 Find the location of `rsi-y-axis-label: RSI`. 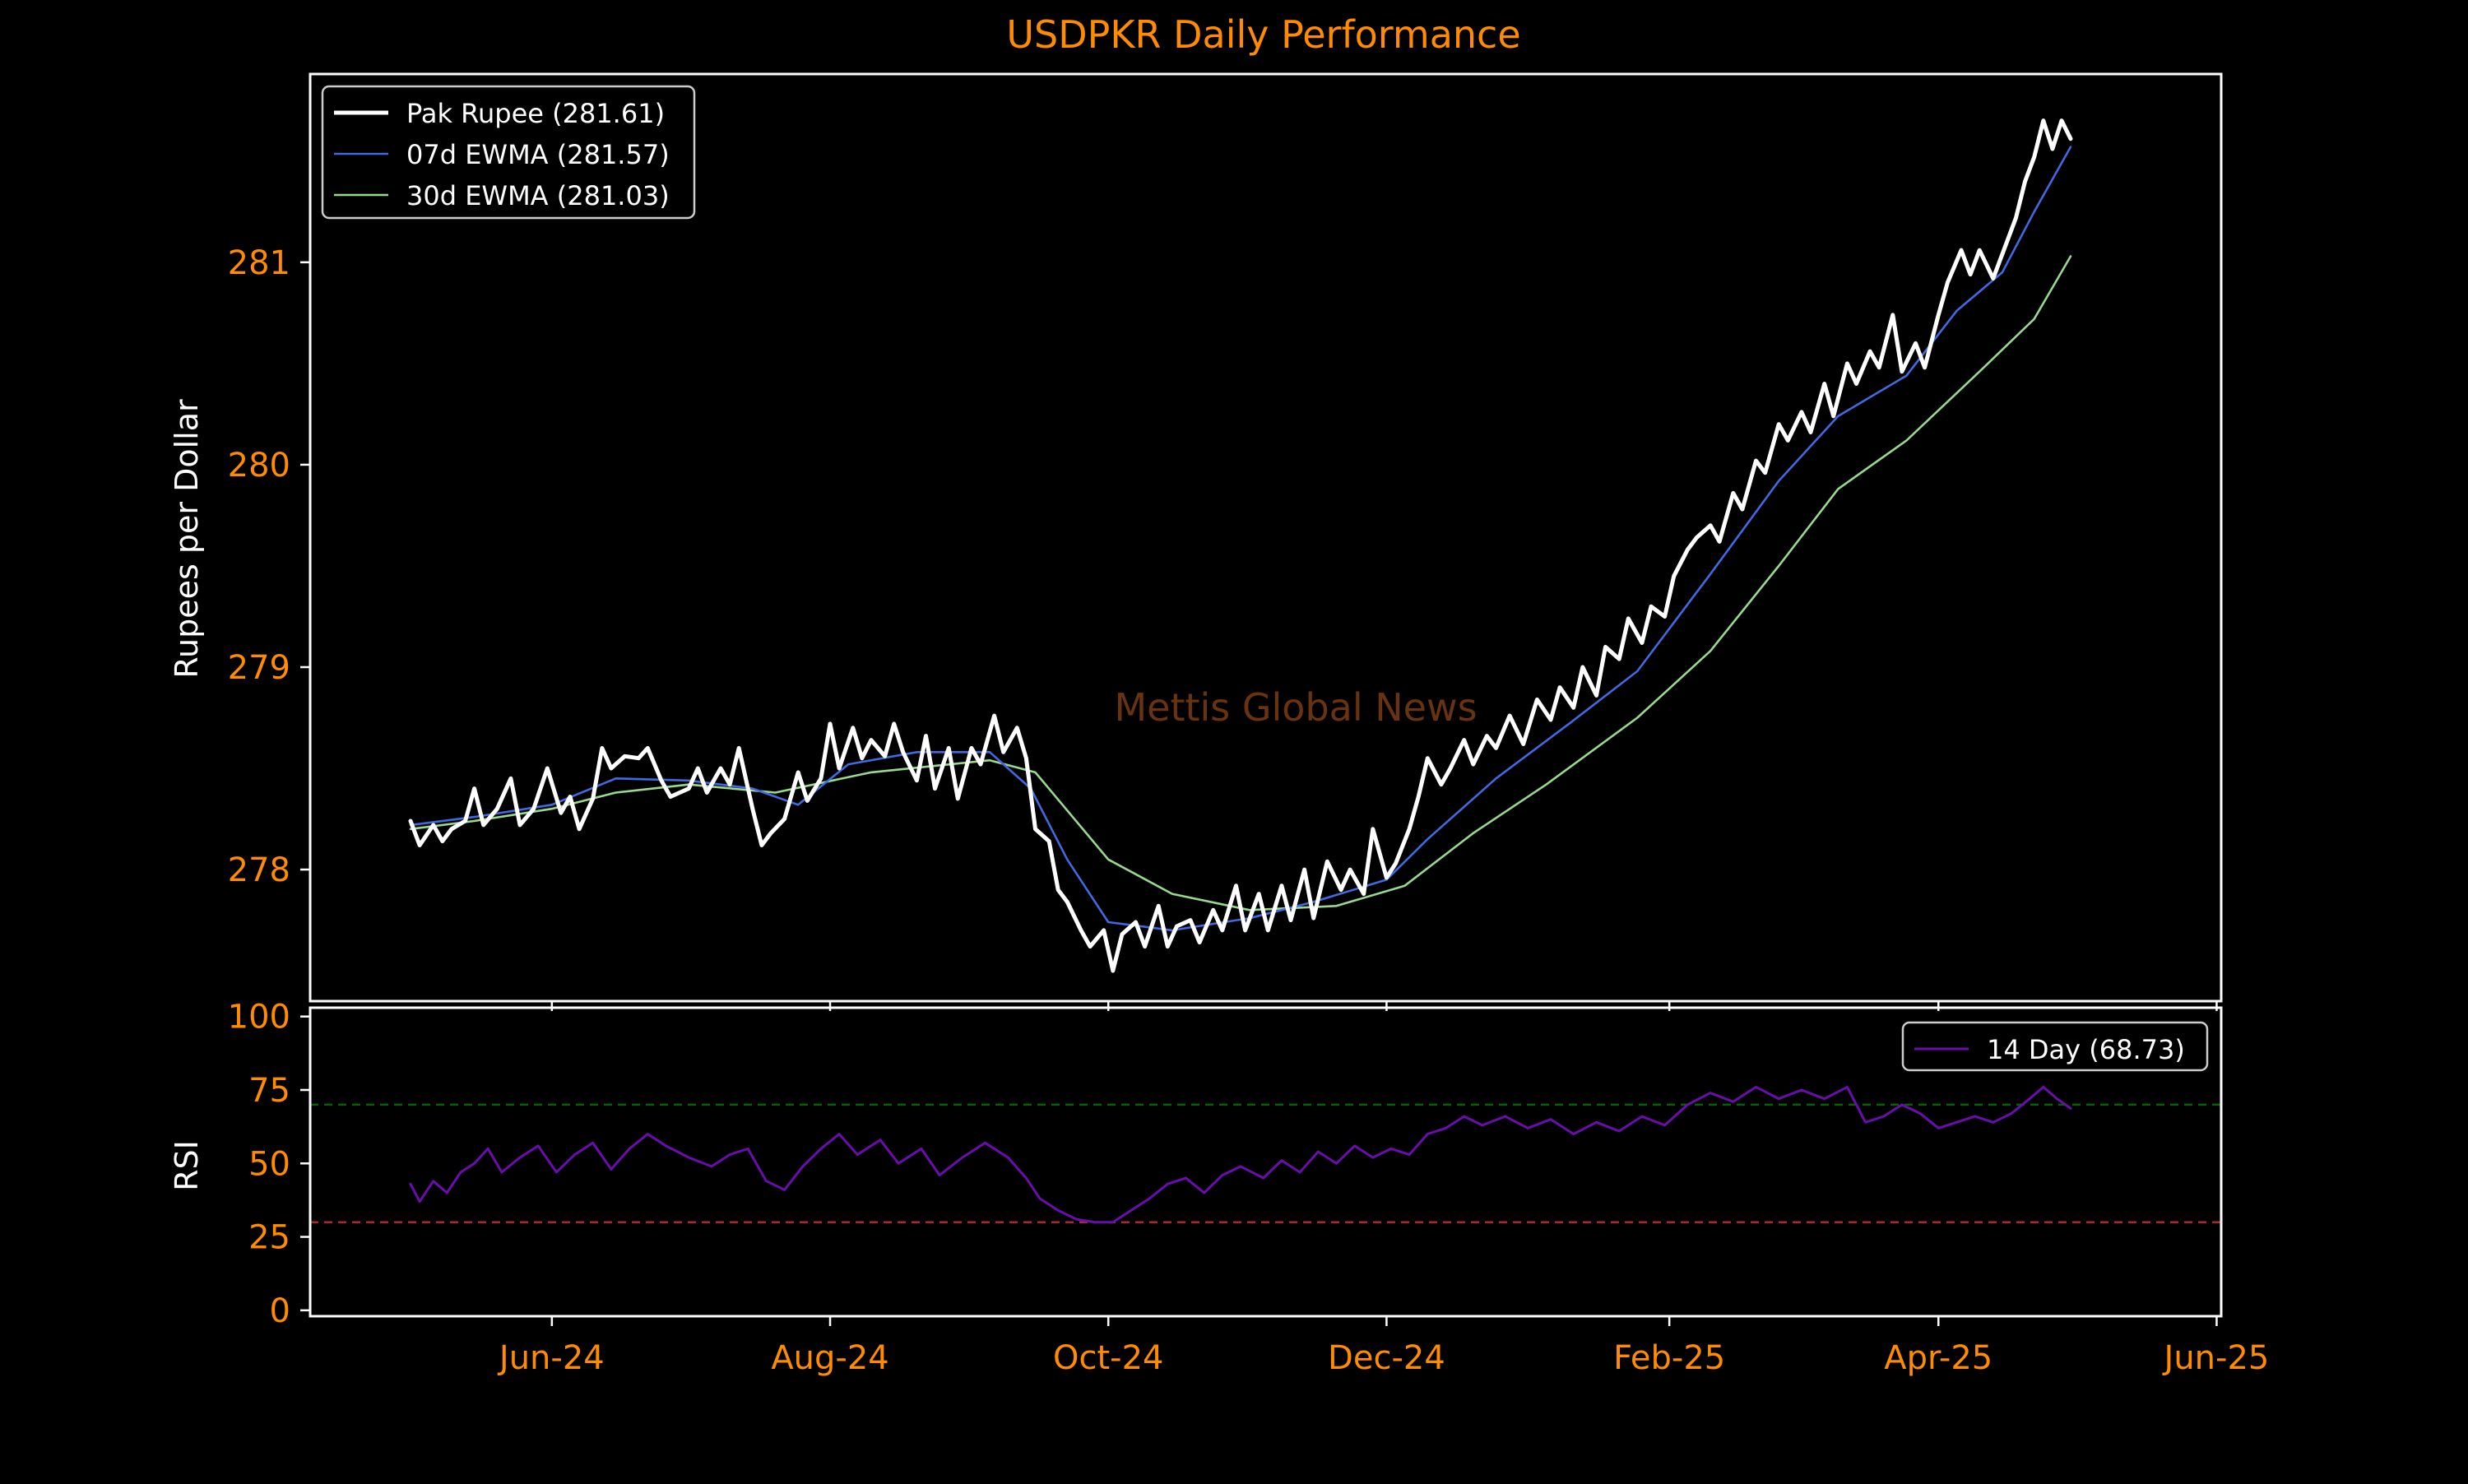

rsi-y-axis-label: RSI is located at coordinates (187, 1165).